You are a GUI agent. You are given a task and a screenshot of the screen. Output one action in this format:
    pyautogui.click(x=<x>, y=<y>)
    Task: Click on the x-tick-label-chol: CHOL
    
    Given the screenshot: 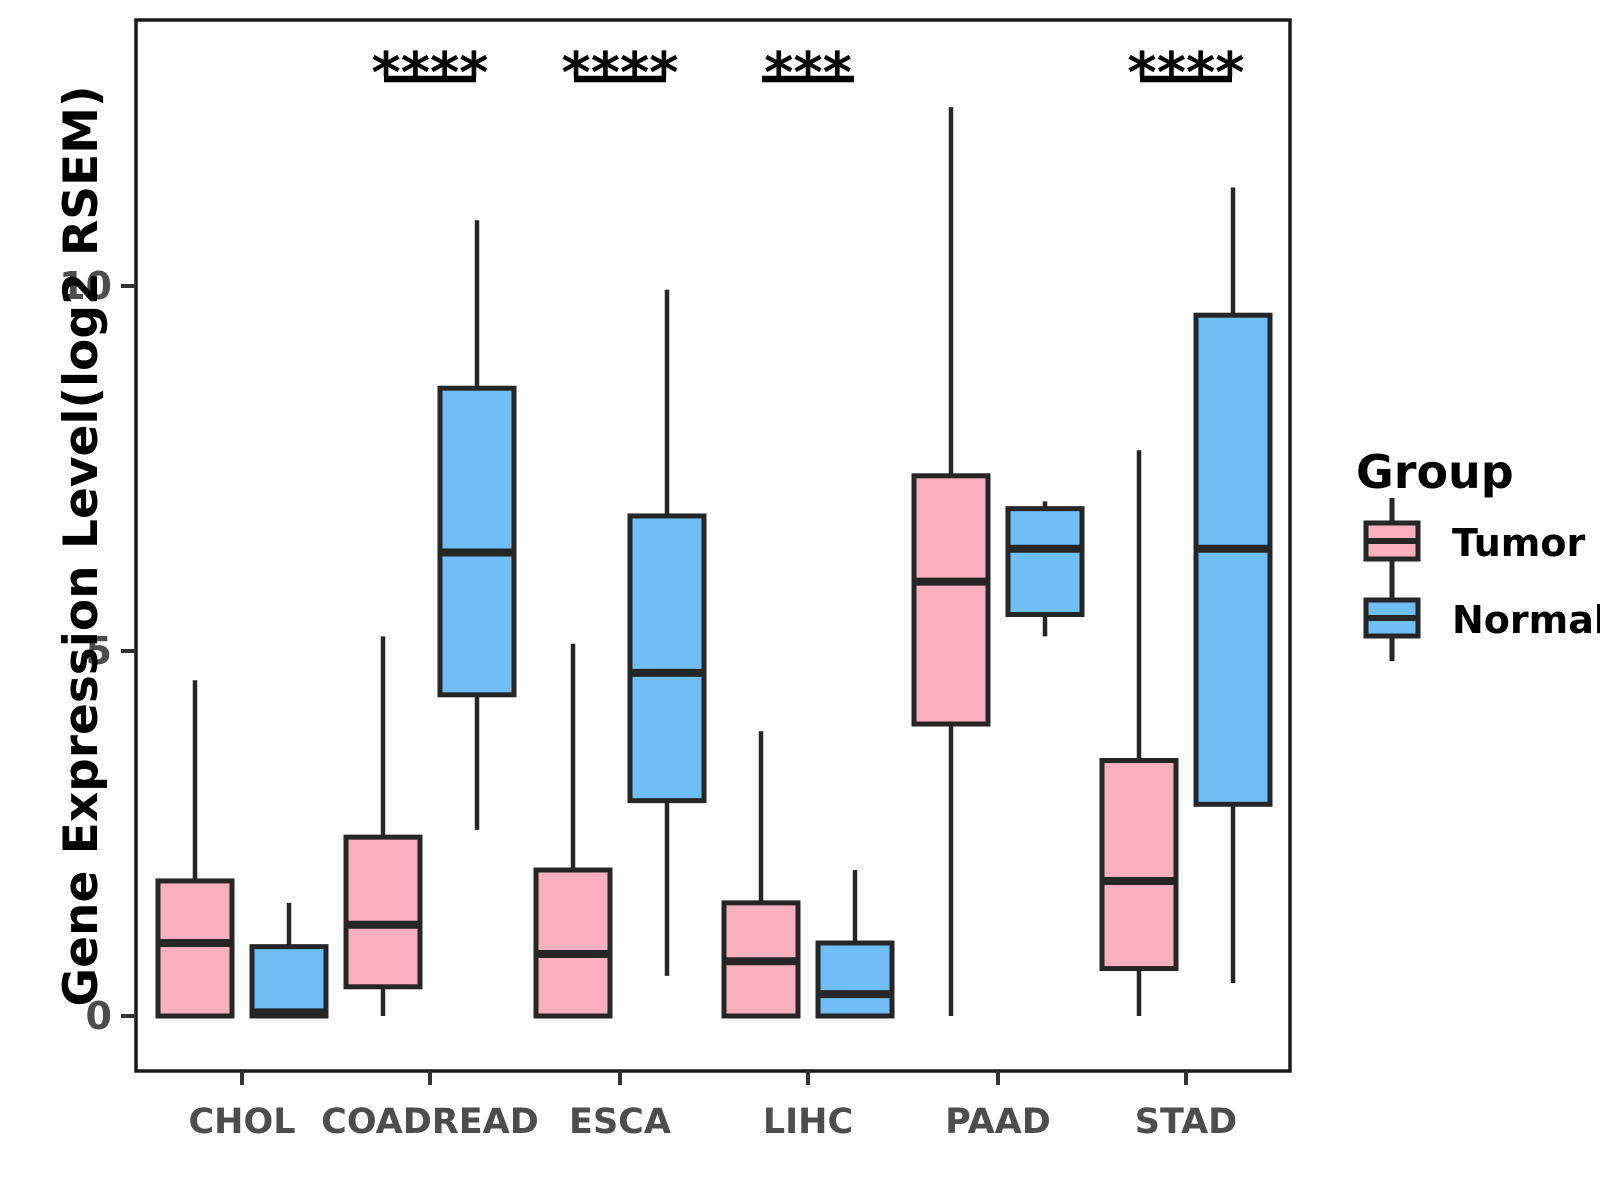 What is the action you would take?
    pyautogui.click(x=241, y=1122)
    